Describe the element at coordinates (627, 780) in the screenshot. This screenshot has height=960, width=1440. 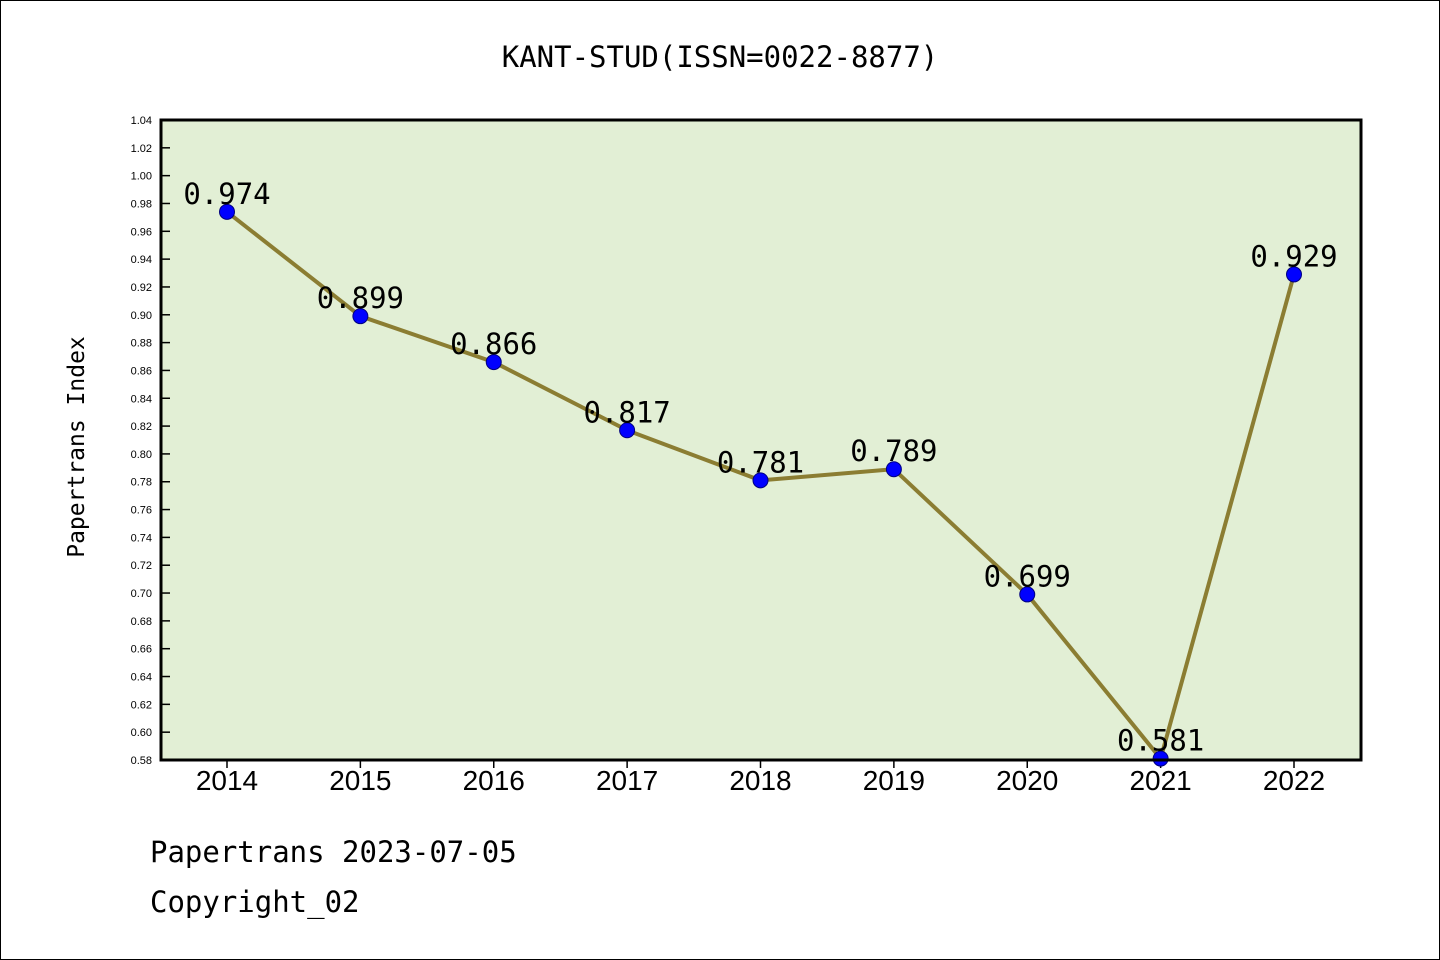
I see `x-tick-label: 2017` at that location.